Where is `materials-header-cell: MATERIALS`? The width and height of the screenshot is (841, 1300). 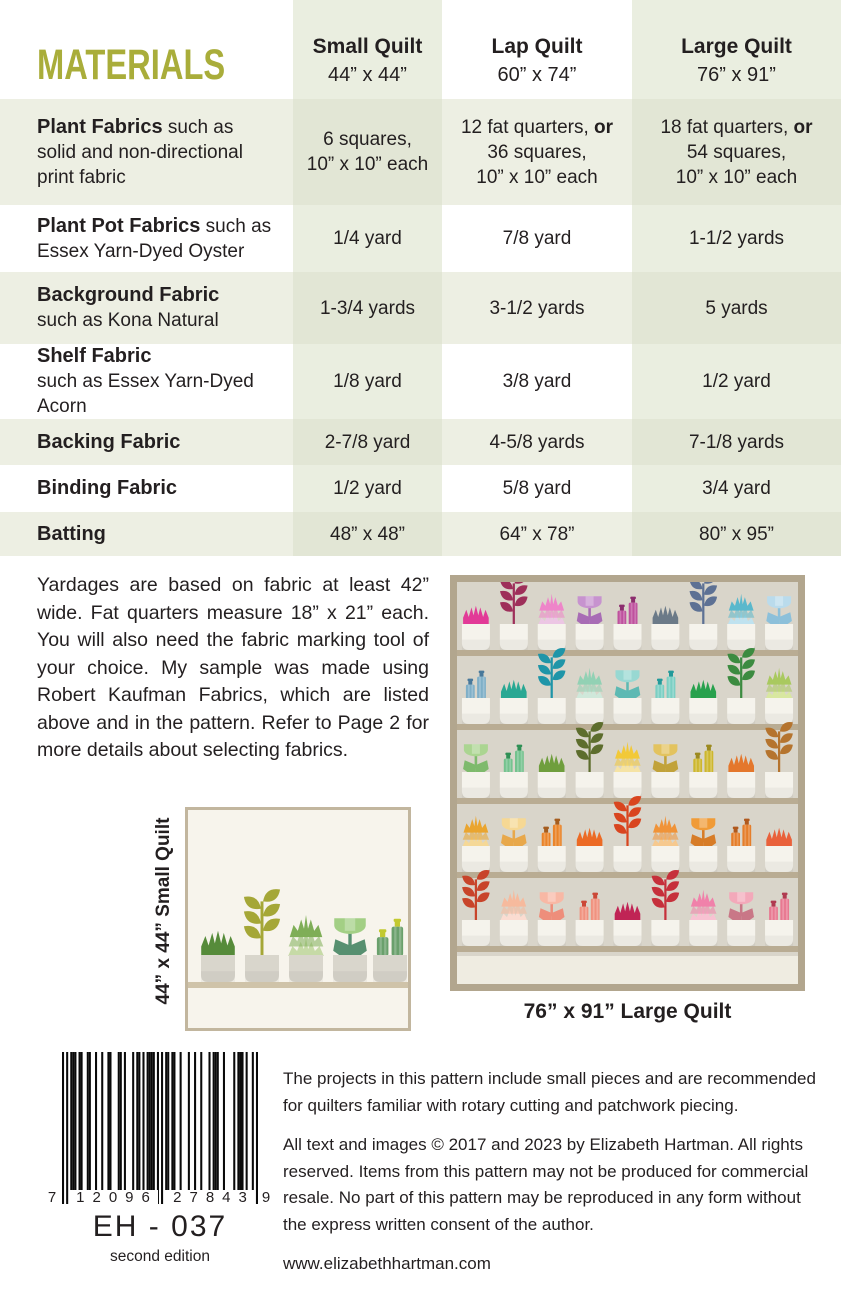 materials-header-cell: MATERIALS is located at coordinates (146, 49).